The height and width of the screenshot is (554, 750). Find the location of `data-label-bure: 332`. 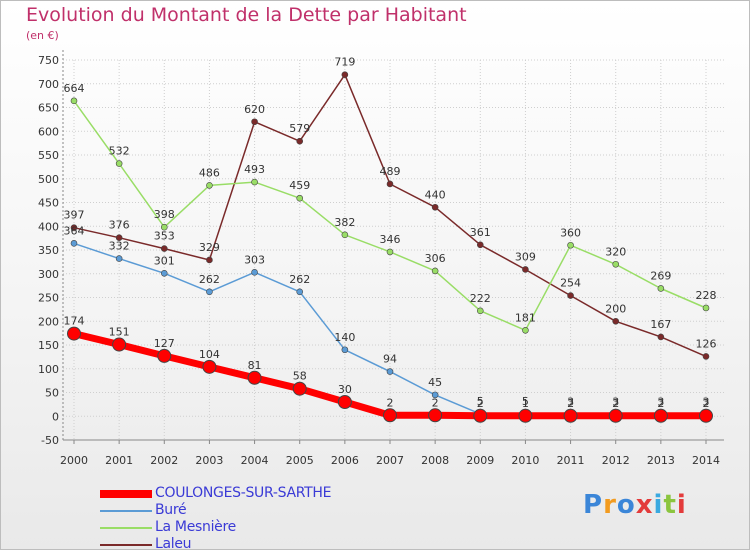

data-label-bure: 332 is located at coordinates (119, 246).